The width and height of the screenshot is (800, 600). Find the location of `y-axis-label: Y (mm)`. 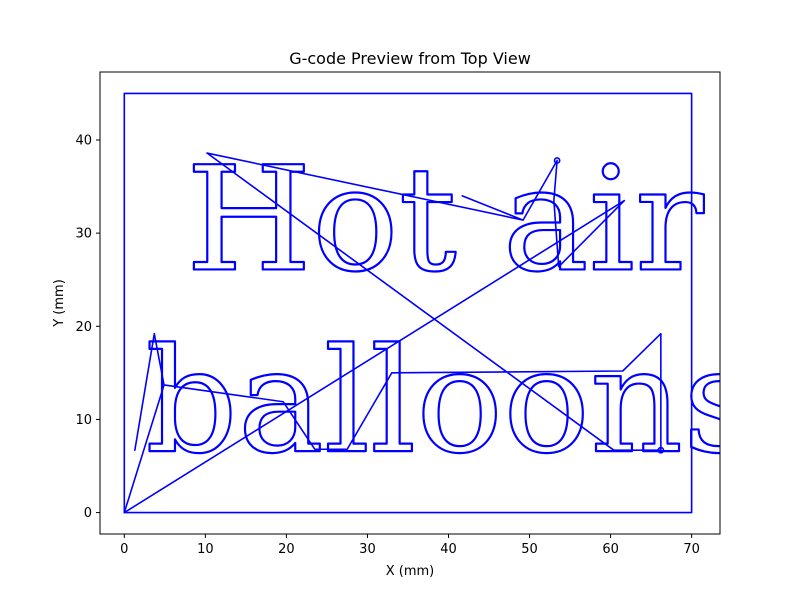

y-axis-label: Y (mm) is located at coordinates (59, 303).